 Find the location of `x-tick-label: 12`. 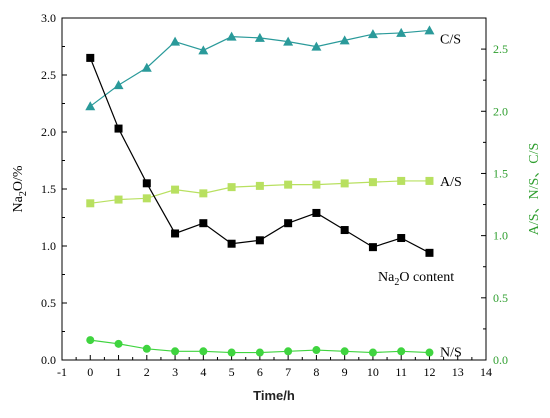

x-tick-label: 12 is located at coordinates (429, 372).